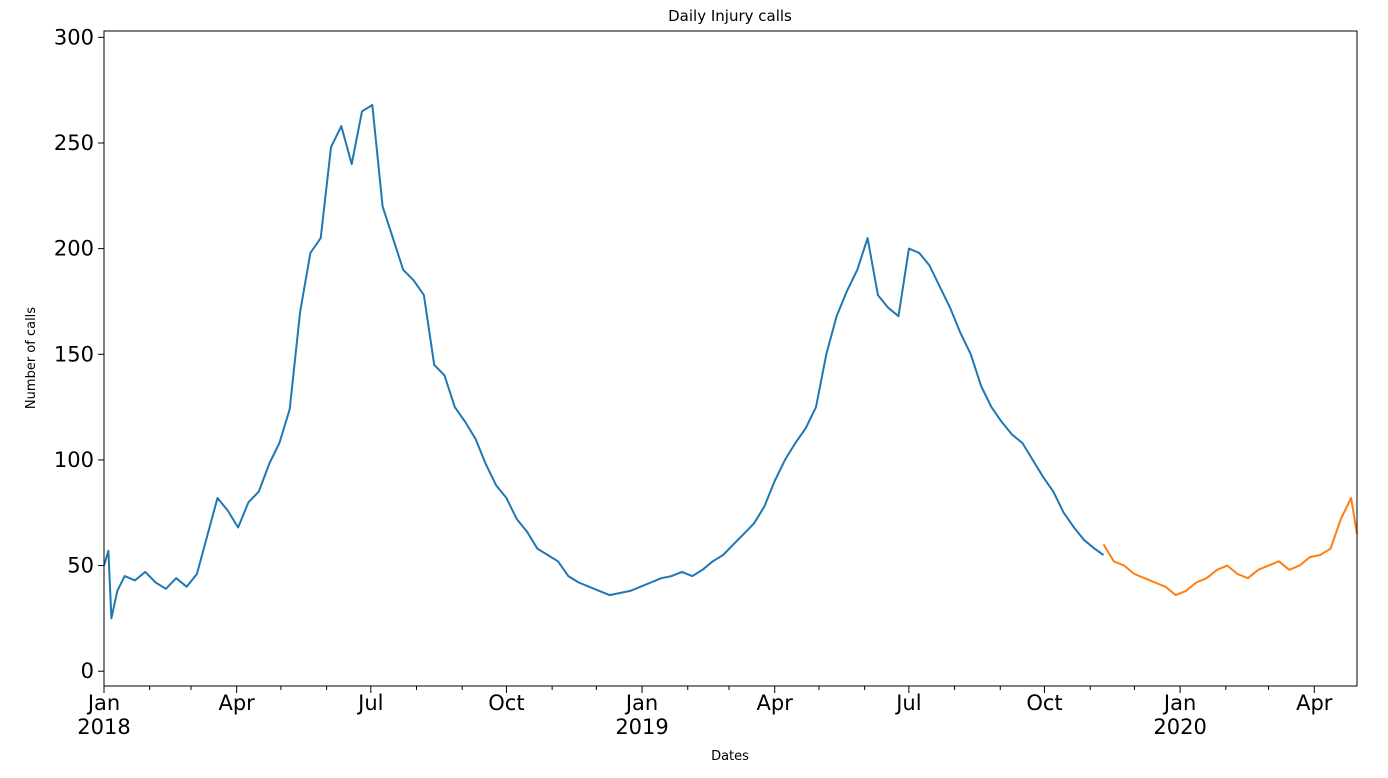 The image size is (1388, 778). What do you see at coordinates (80, 566) in the screenshot?
I see `y-tick-label: 50` at bounding box center [80, 566].